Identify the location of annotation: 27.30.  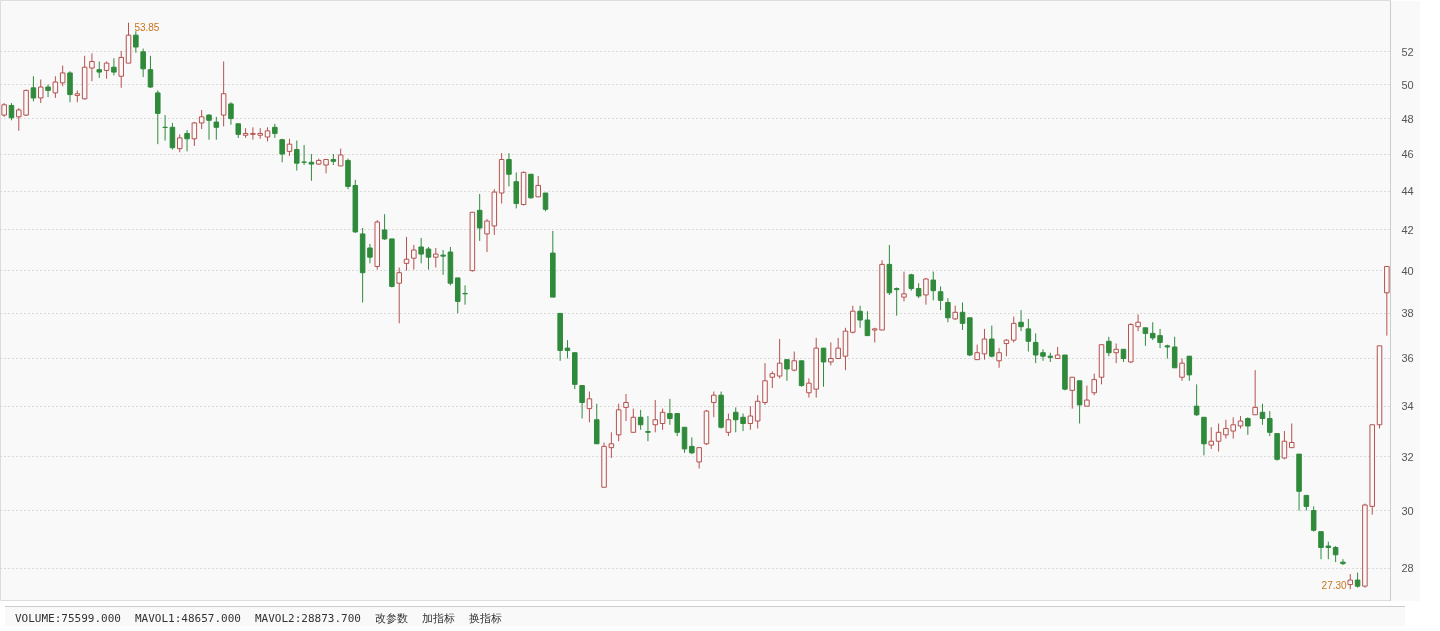
(1334, 586).